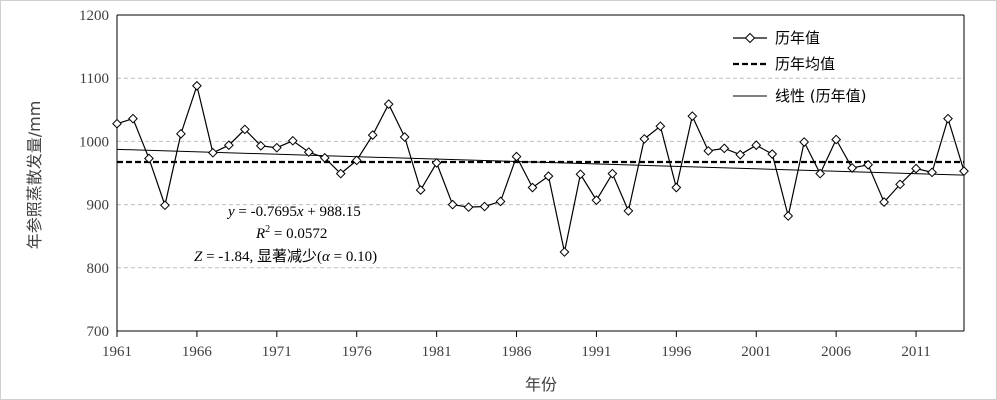 The image size is (997, 400). I want to click on equation-y: y, so click(230, 212).